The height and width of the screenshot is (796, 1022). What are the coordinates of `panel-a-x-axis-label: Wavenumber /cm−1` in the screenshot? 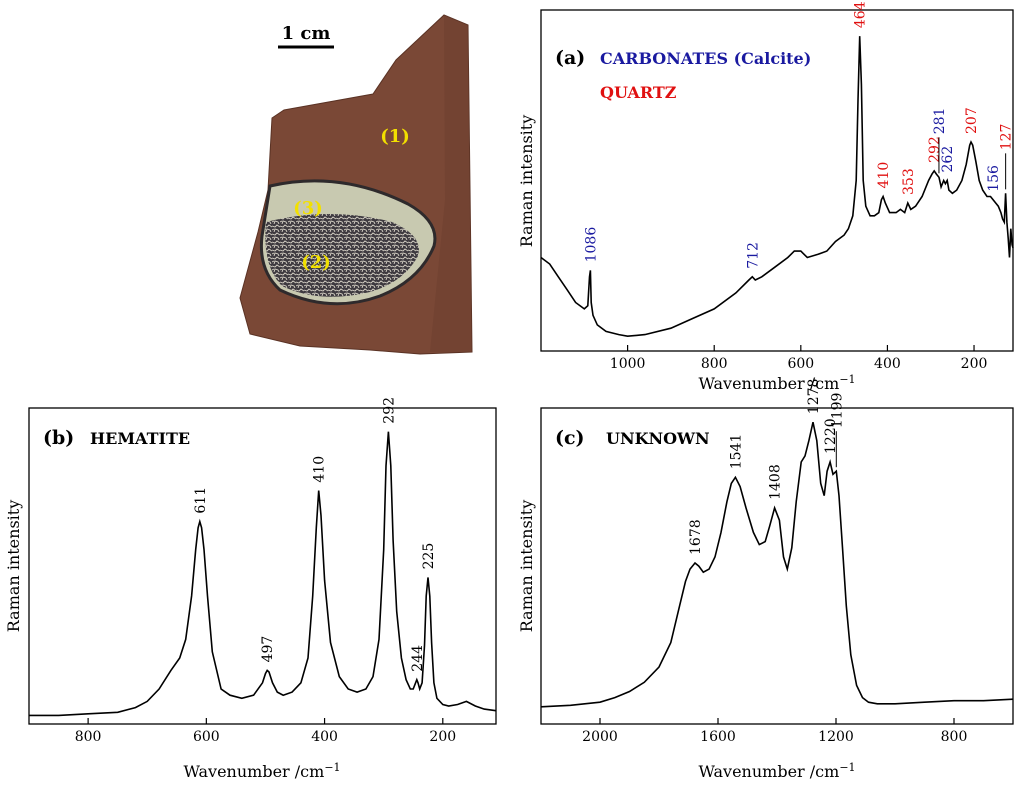 It's located at (776, 383).